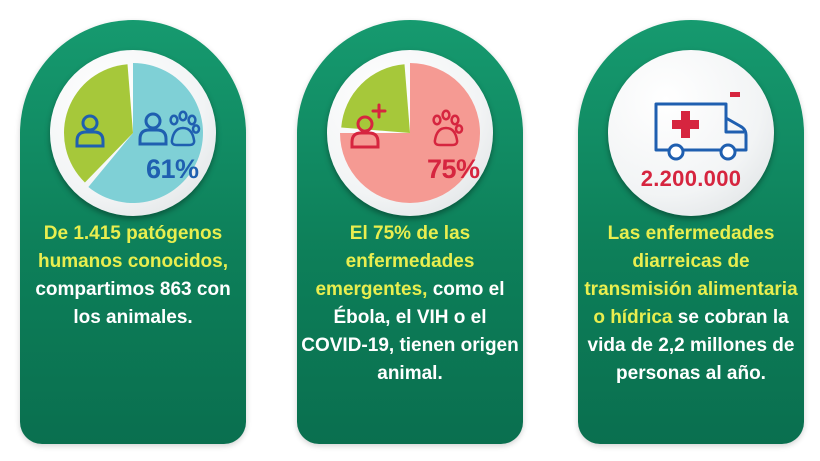 Image resolution: width=820 pixels, height=461 pixels. Describe the element at coordinates (691, 178) in the screenshot. I see `stat-number: 2.200.000` at that location.